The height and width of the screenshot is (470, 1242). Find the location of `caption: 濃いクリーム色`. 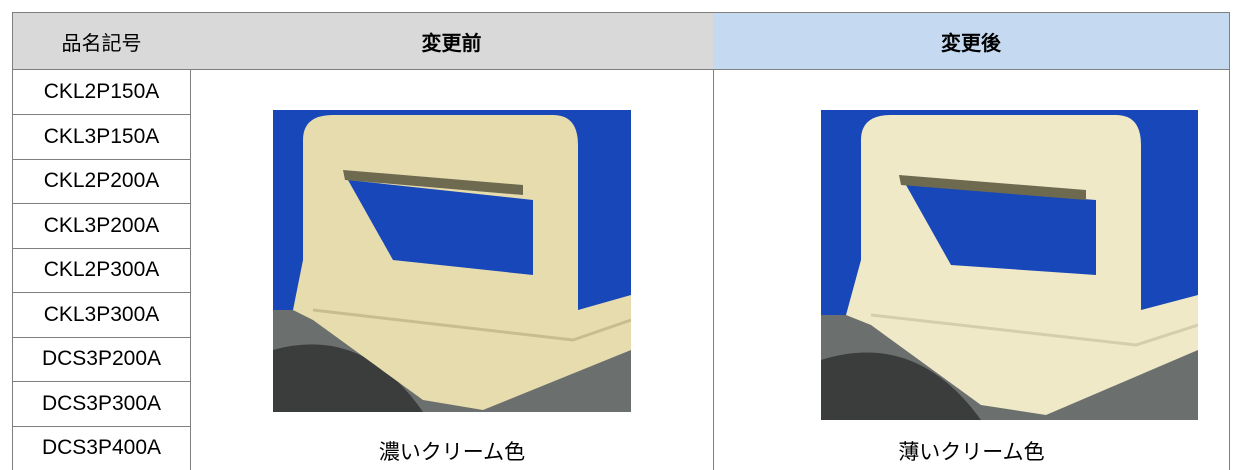

caption: 濃いクリーム色 is located at coordinates (452, 452).